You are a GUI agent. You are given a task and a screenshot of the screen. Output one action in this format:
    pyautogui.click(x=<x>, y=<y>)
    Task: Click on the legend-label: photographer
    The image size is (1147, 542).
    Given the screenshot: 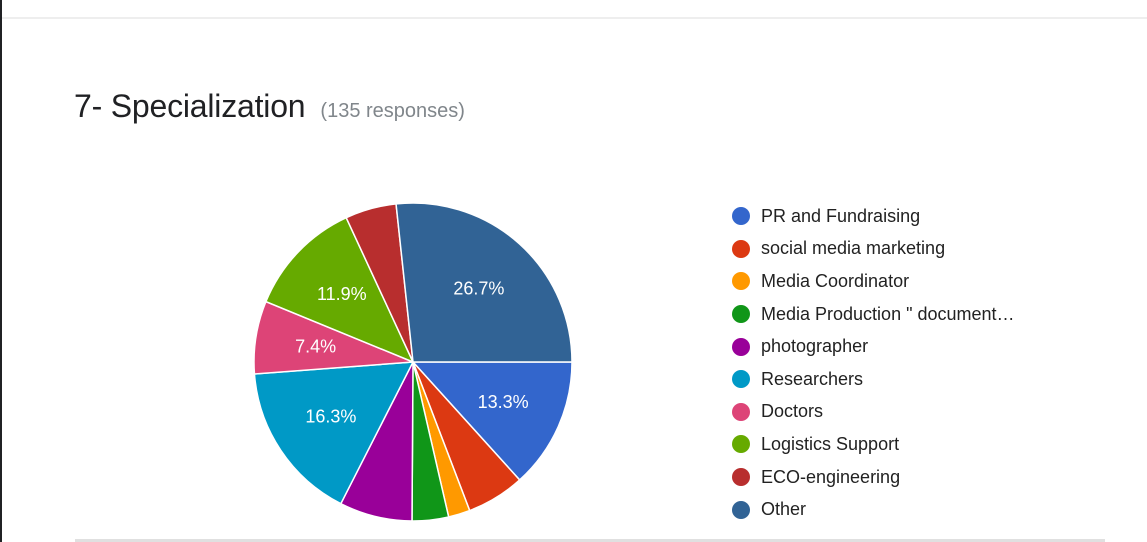 What is the action you would take?
    pyautogui.click(x=815, y=346)
    